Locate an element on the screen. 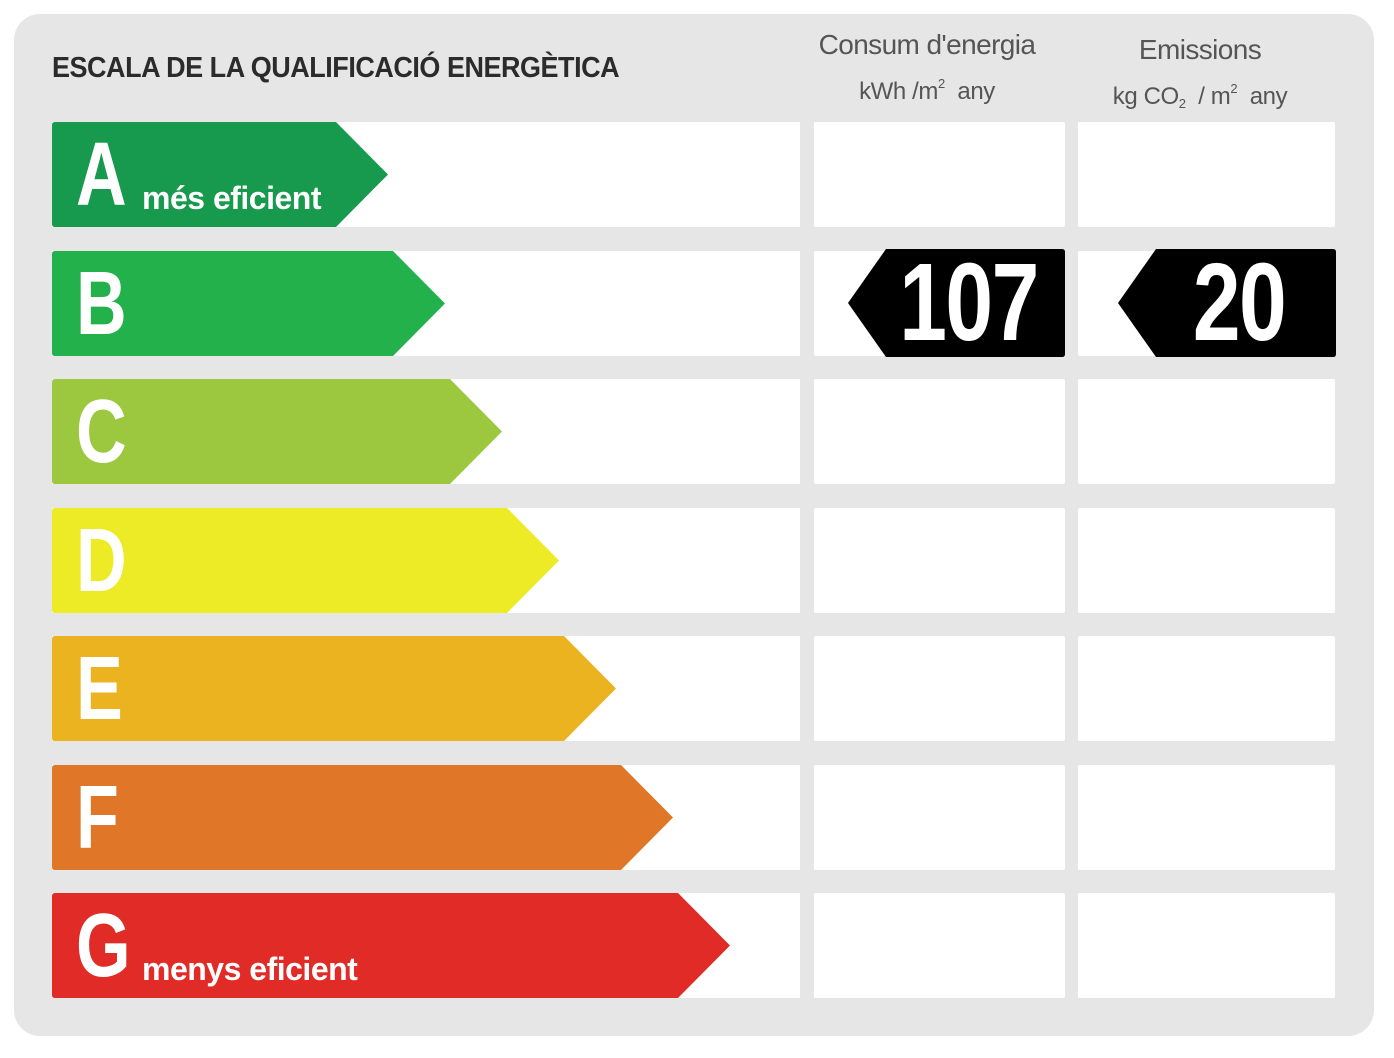  energy-column-header: Consum d'energia kWh /m2 any is located at coordinates (927, 68).